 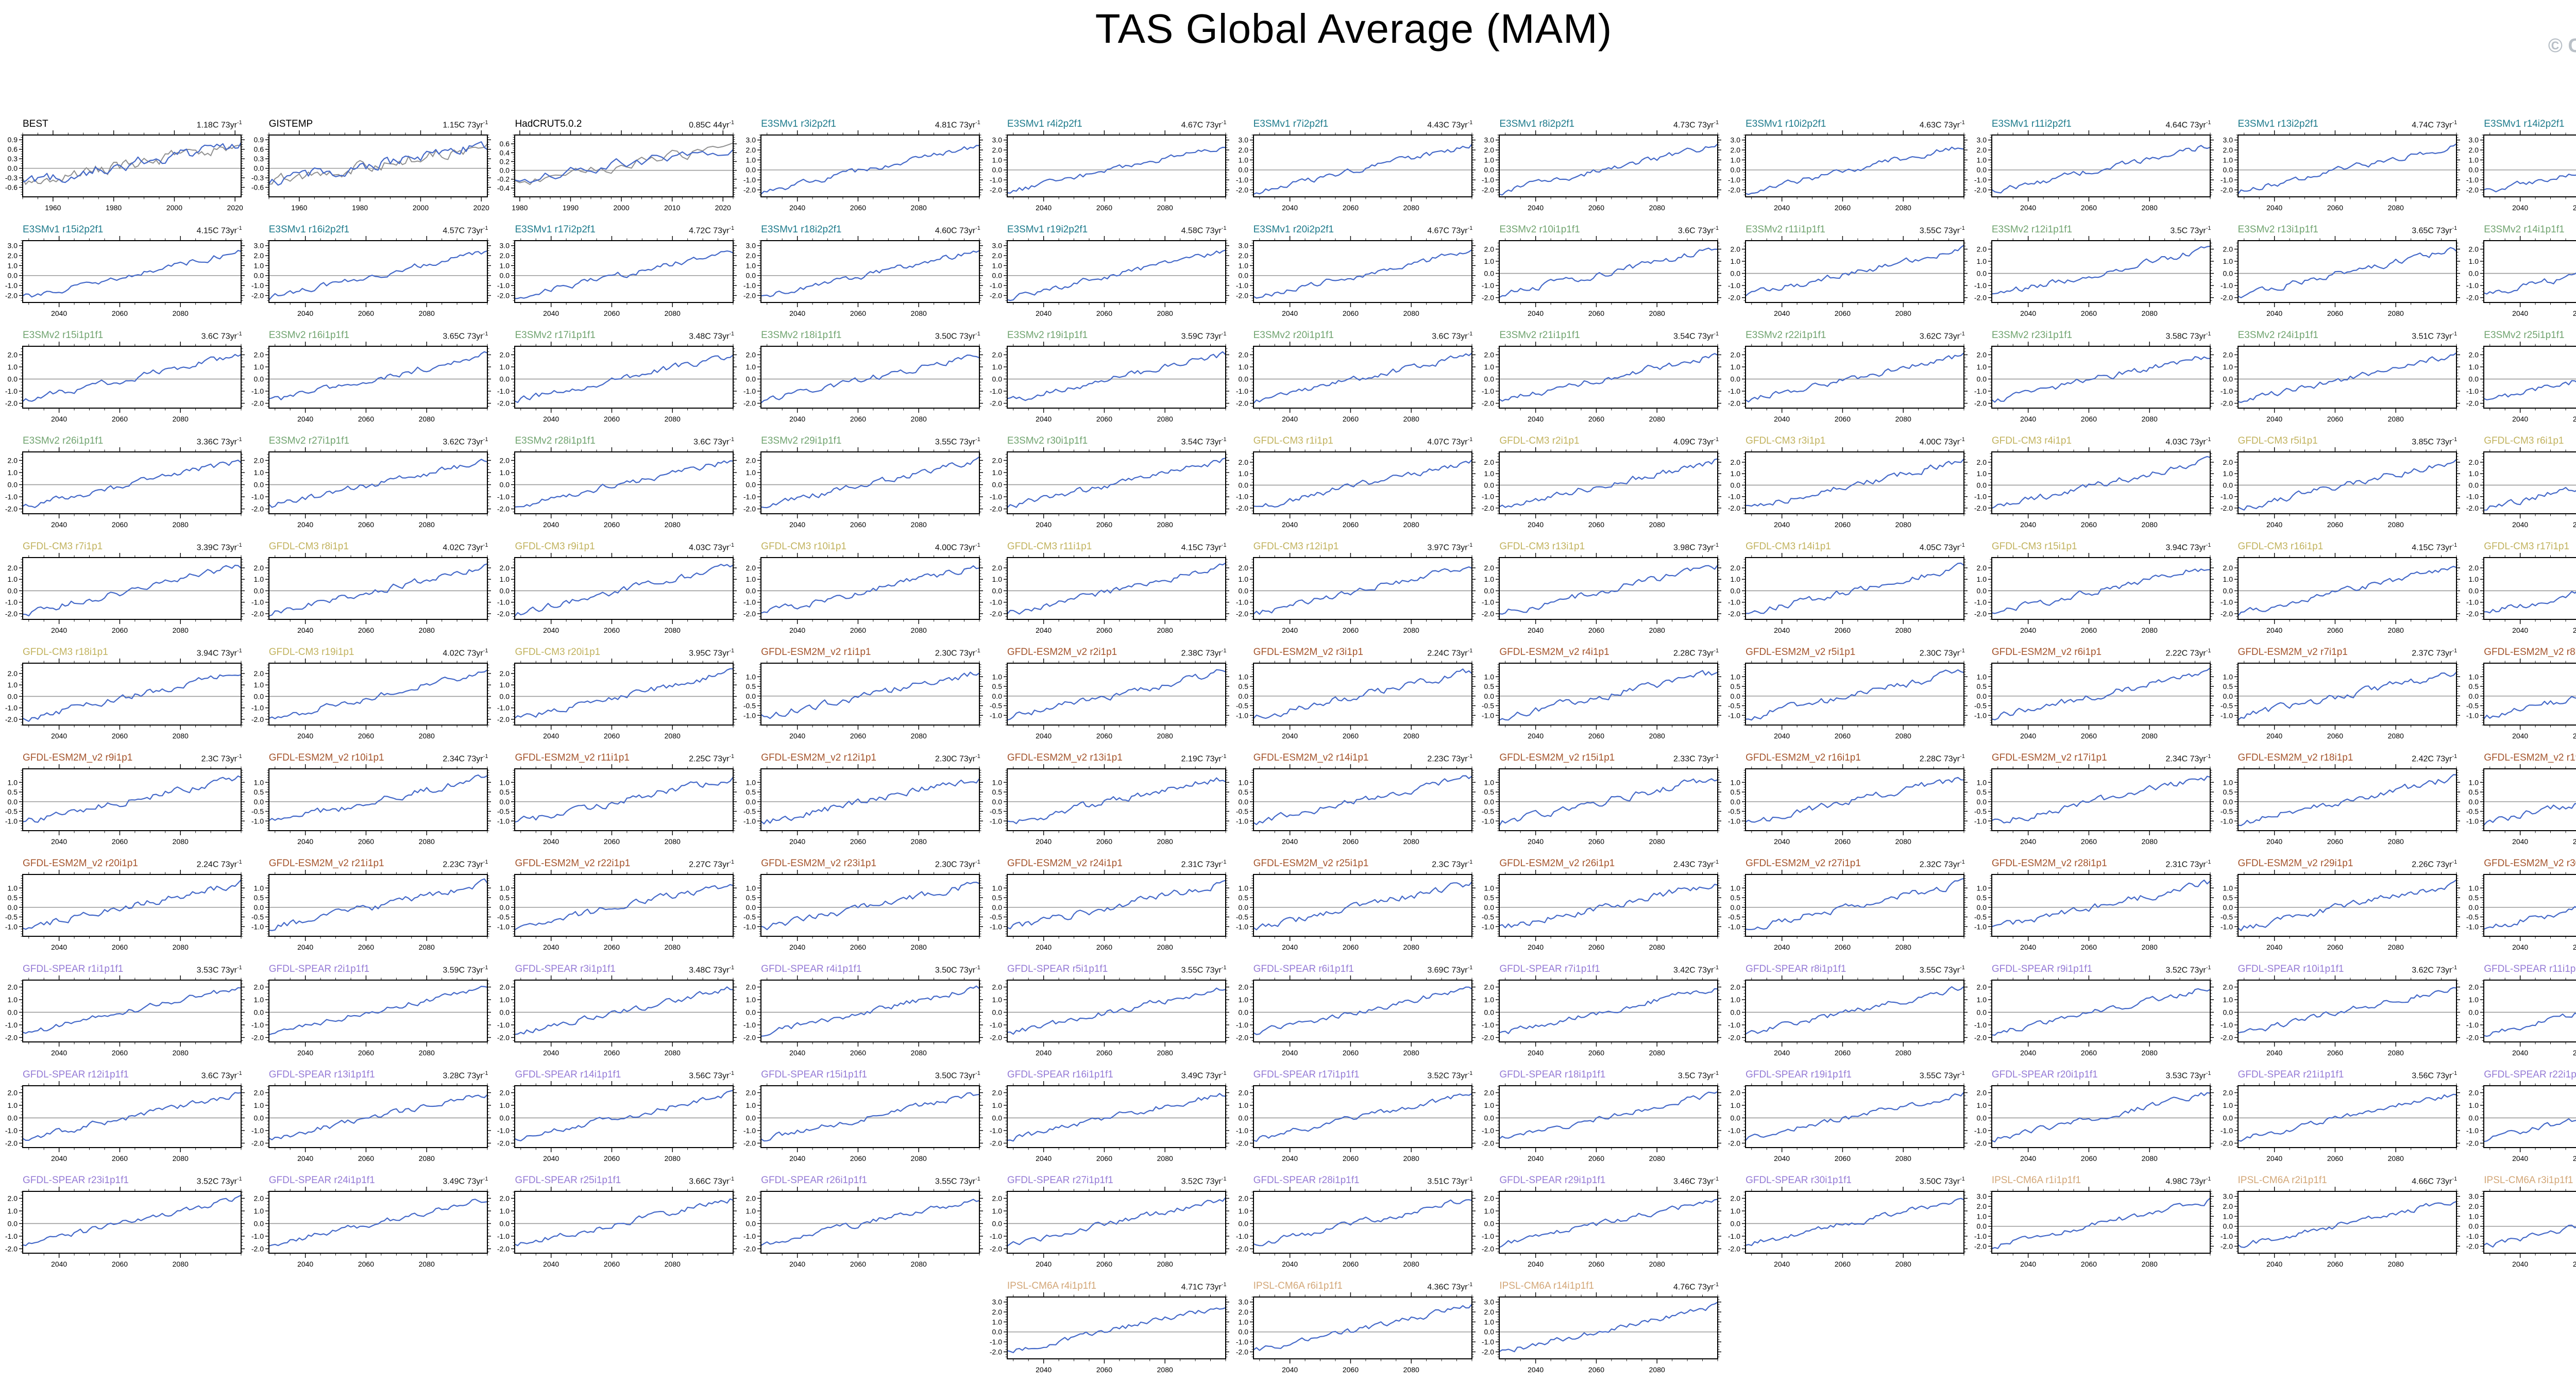 What do you see at coordinates (2293, 652) in the screenshot?
I see `panel-title: GFDL-ESM2M_v2 r7i1p1` at bounding box center [2293, 652].